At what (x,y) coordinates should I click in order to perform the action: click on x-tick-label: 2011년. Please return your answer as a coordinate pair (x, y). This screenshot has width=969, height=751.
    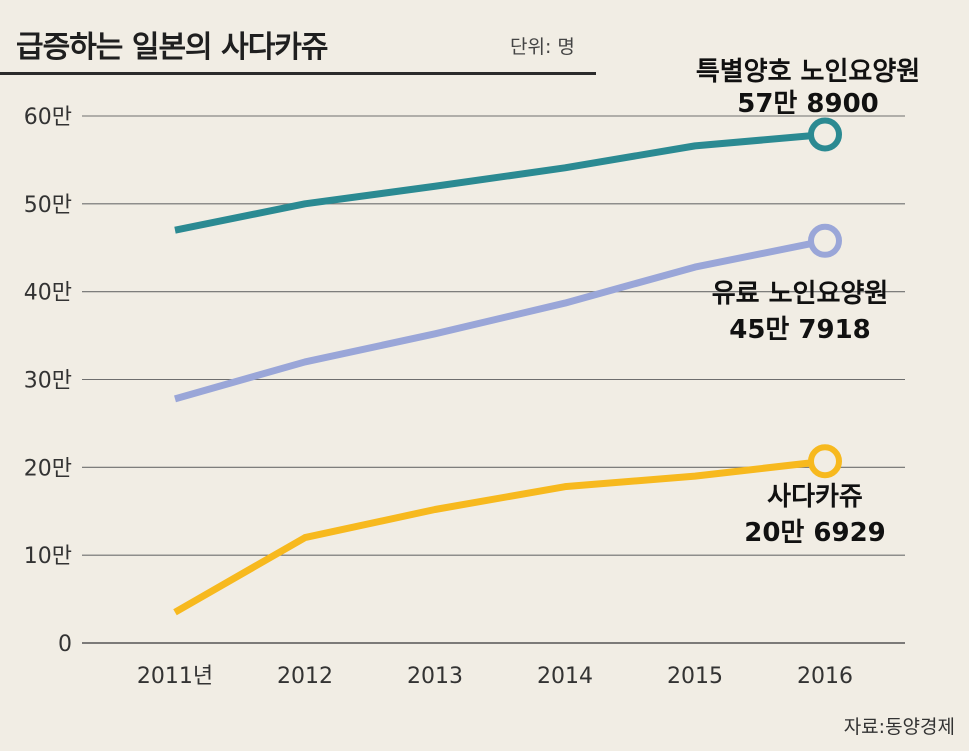
    Looking at the image, I should click on (175, 676).